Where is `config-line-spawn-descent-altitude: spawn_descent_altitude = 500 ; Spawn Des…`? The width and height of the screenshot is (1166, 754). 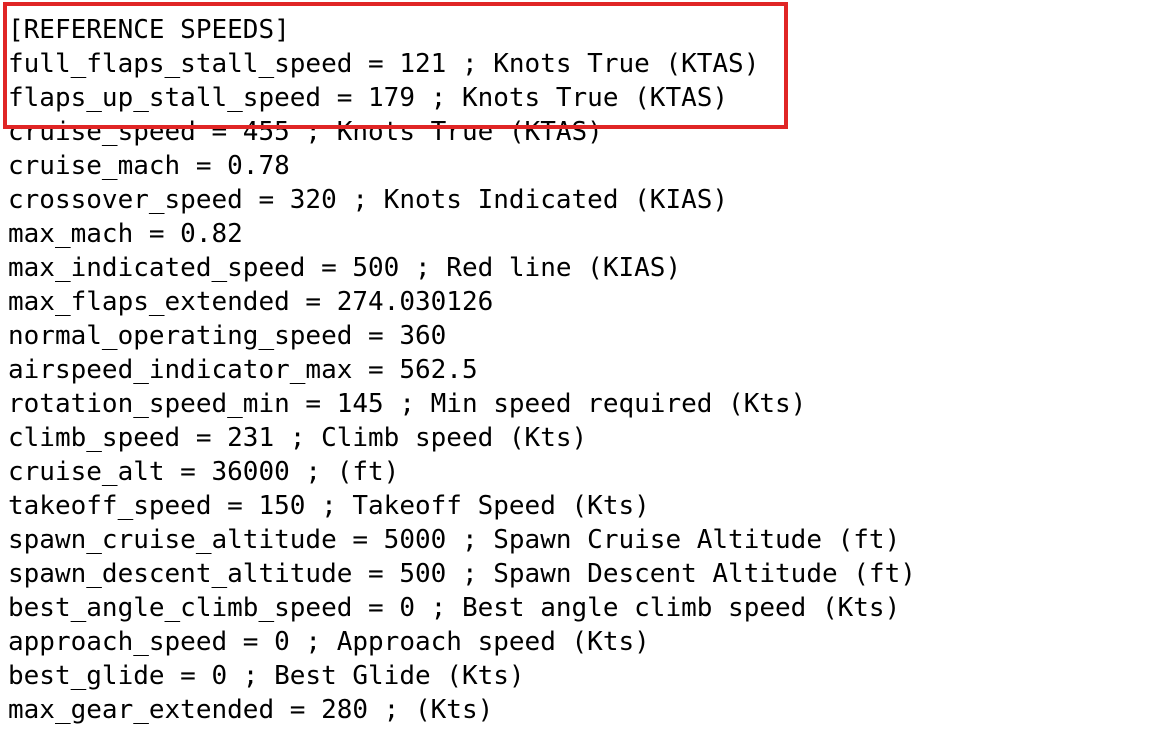
config-line-spawn-descent-altitude: spawn_descent_altitude = 500 ; Spawn Des… is located at coordinates (462, 574).